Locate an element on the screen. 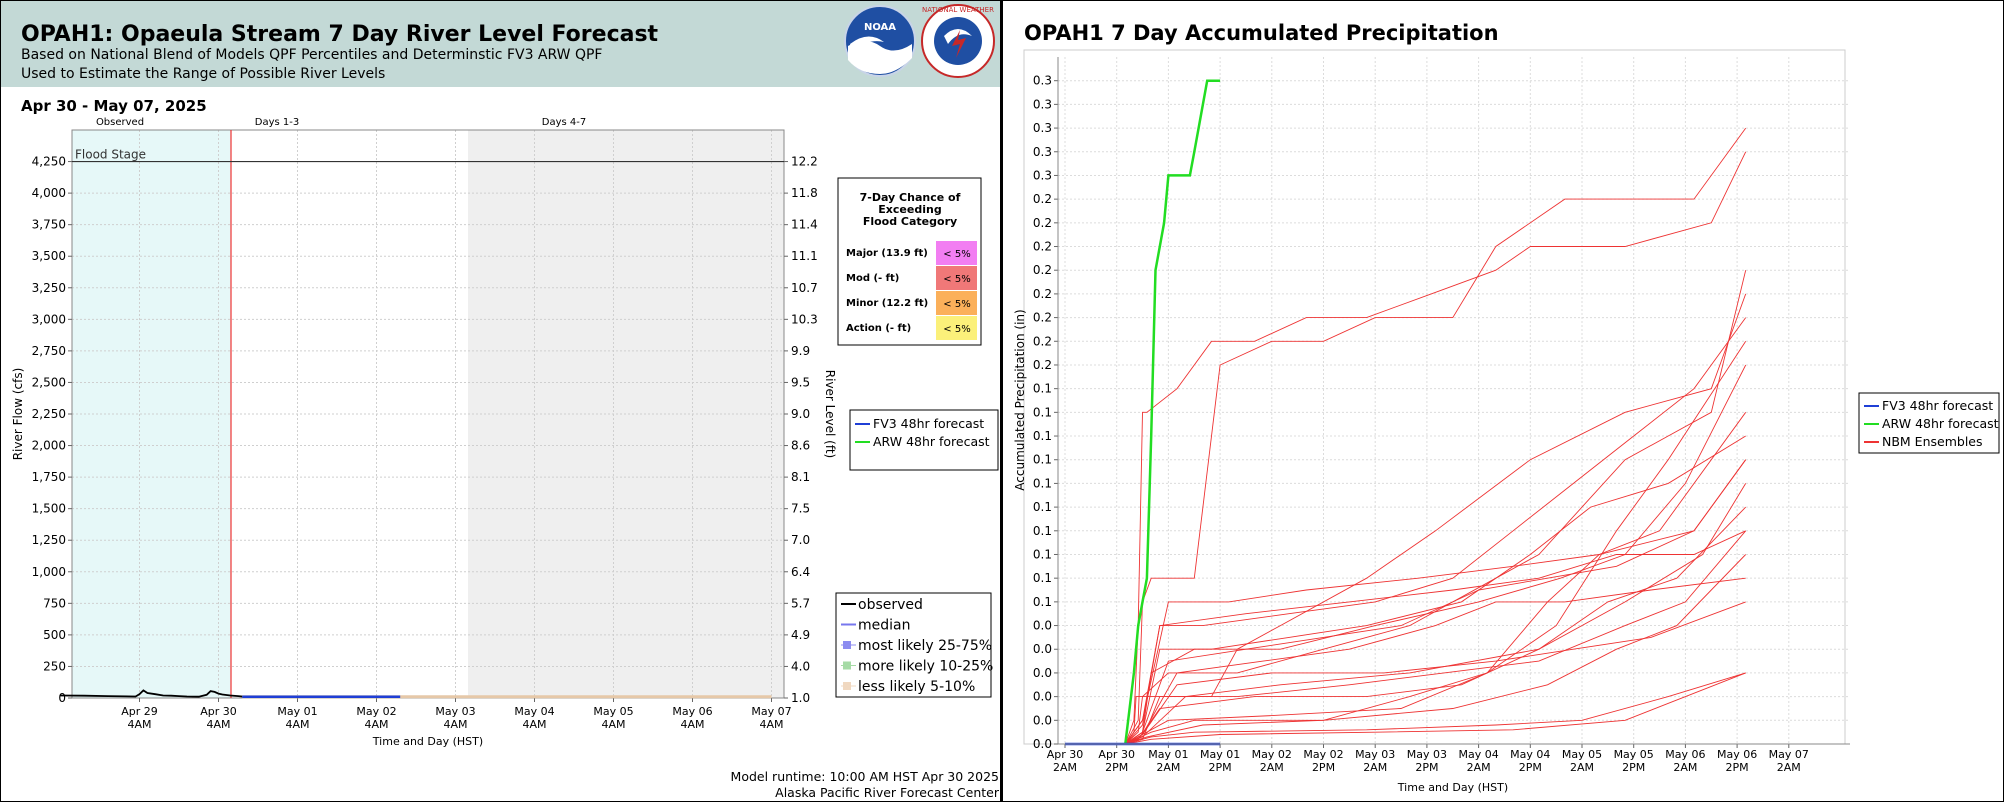 The height and width of the screenshot is (806, 2004). exceedance-row-label: Major (13.9 ft) is located at coordinates (887, 253).